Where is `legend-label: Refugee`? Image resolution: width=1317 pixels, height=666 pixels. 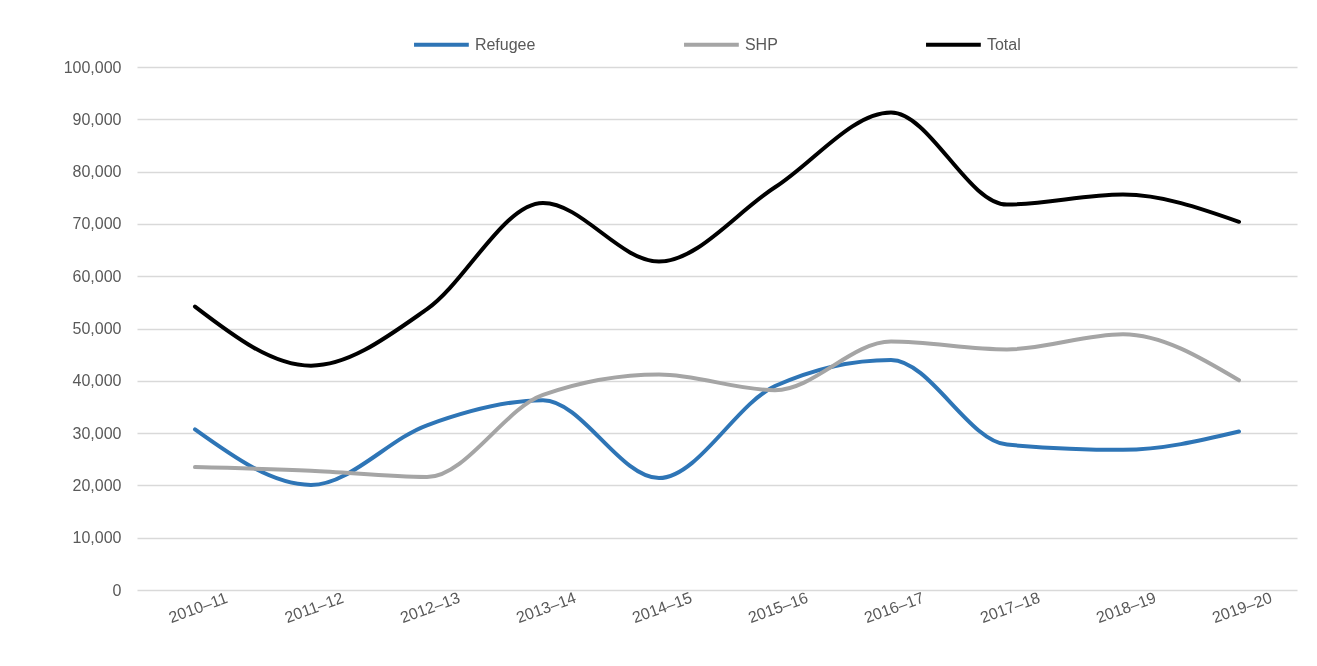
legend-label: Refugee is located at coordinates (505, 44).